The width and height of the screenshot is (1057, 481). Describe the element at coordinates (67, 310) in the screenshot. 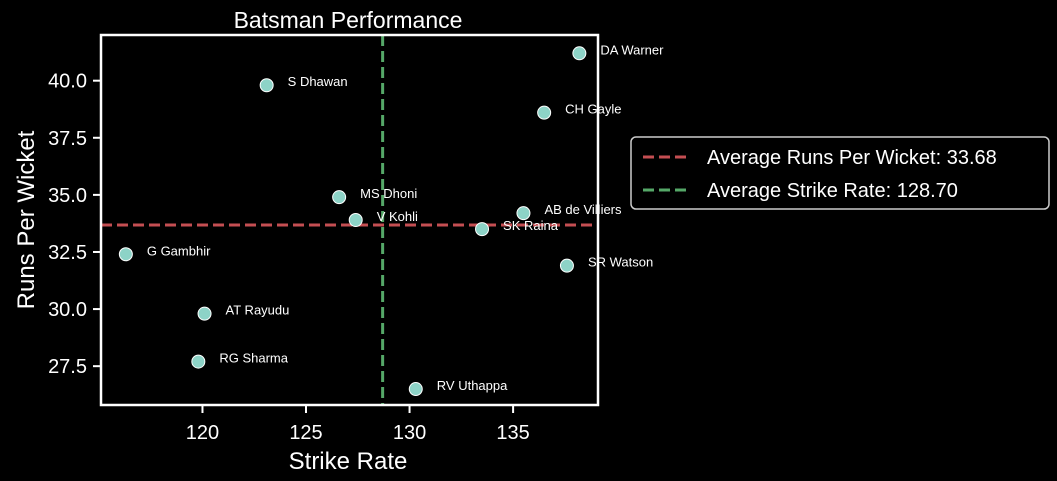

I see `y-tick-label: 30.0` at that location.